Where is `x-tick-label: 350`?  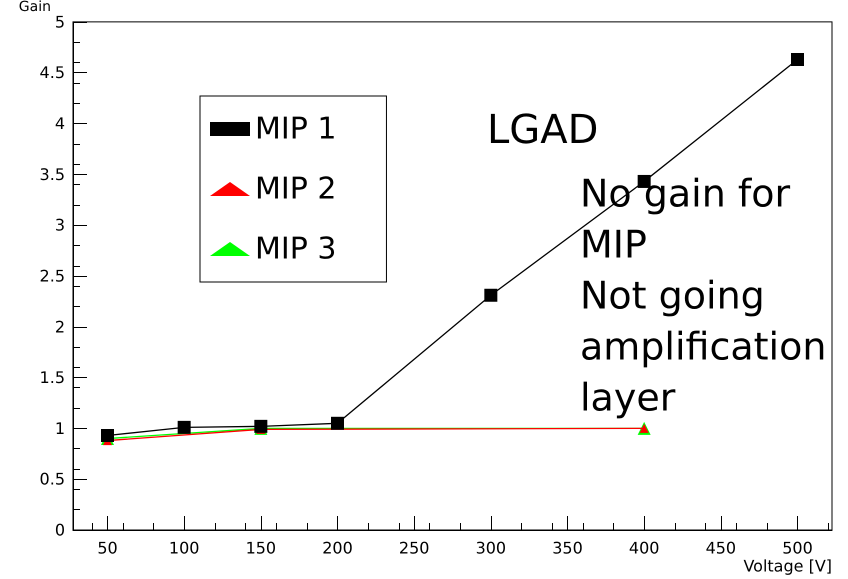
x-tick-label: 350 is located at coordinates (567, 548).